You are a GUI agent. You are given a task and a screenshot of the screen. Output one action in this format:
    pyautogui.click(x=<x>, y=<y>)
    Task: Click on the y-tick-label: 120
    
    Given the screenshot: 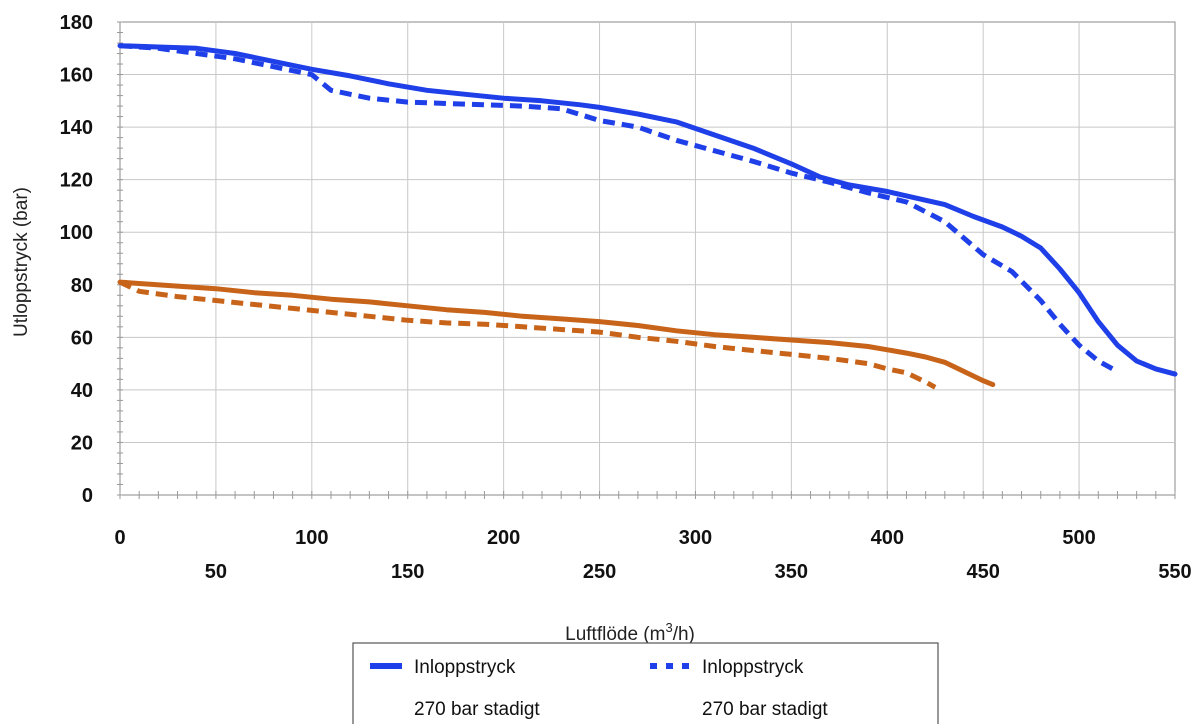 What is the action you would take?
    pyautogui.click(x=76, y=181)
    